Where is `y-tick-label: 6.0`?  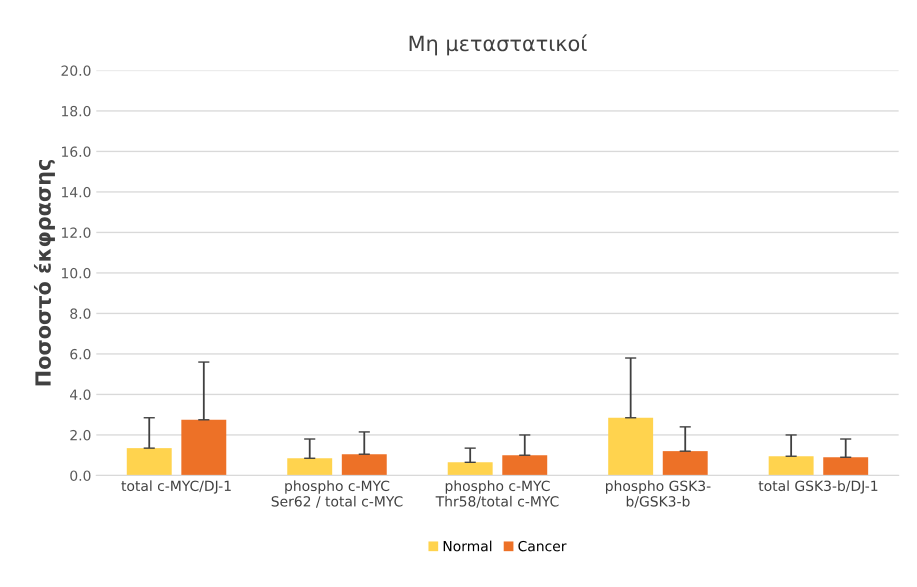
y-tick-label: 6.0 is located at coordinates (80, 354).